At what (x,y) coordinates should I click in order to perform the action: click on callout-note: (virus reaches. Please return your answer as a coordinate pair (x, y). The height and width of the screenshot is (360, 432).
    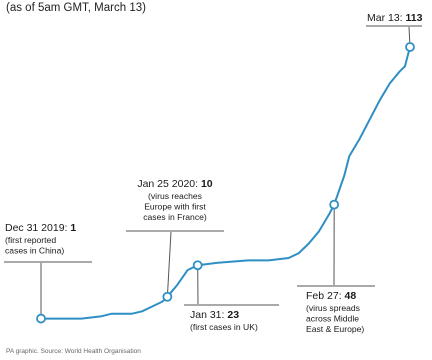
    Looking at the image, I should click on (175, 196).